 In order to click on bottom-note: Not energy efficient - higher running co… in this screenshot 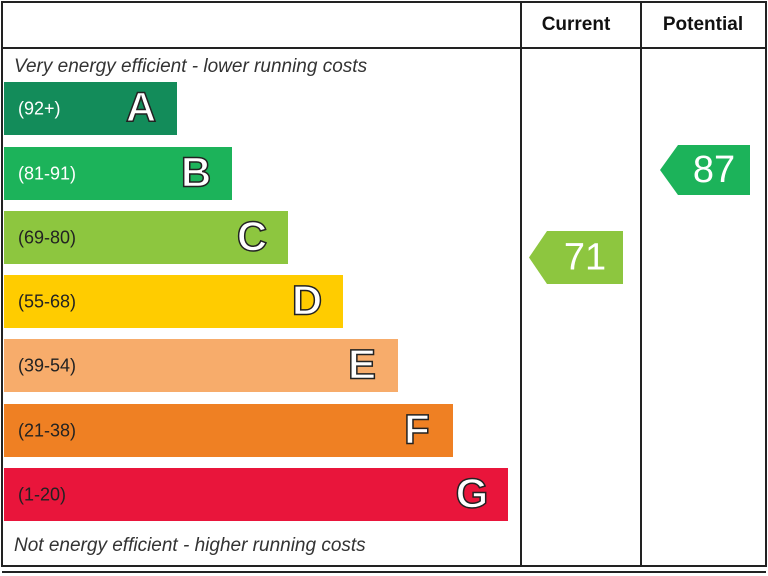, I will do `click(190, 545)`.